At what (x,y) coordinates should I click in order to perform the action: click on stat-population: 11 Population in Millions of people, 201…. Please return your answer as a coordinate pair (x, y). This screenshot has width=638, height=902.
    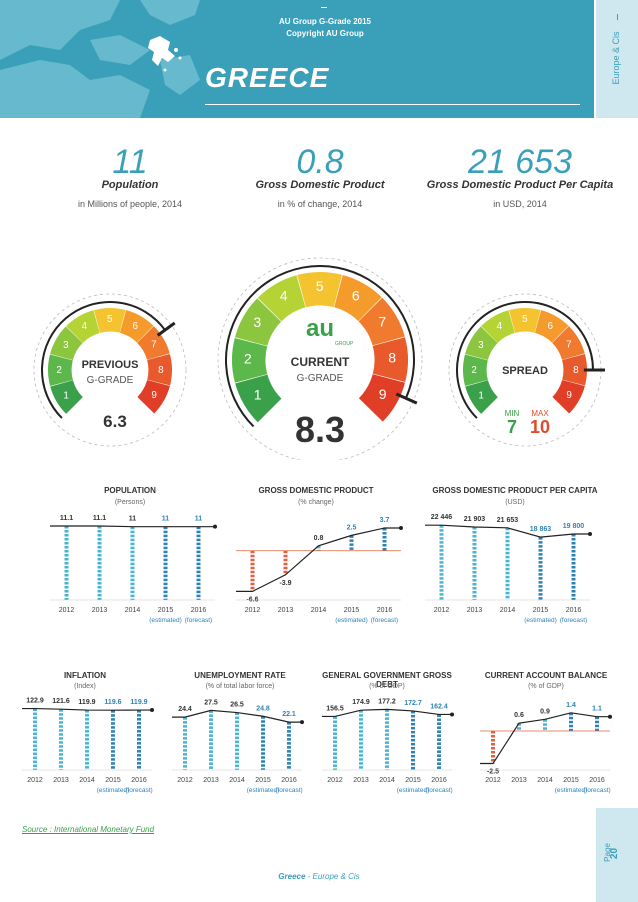
    Looking at the image, I should click on (130, 177).